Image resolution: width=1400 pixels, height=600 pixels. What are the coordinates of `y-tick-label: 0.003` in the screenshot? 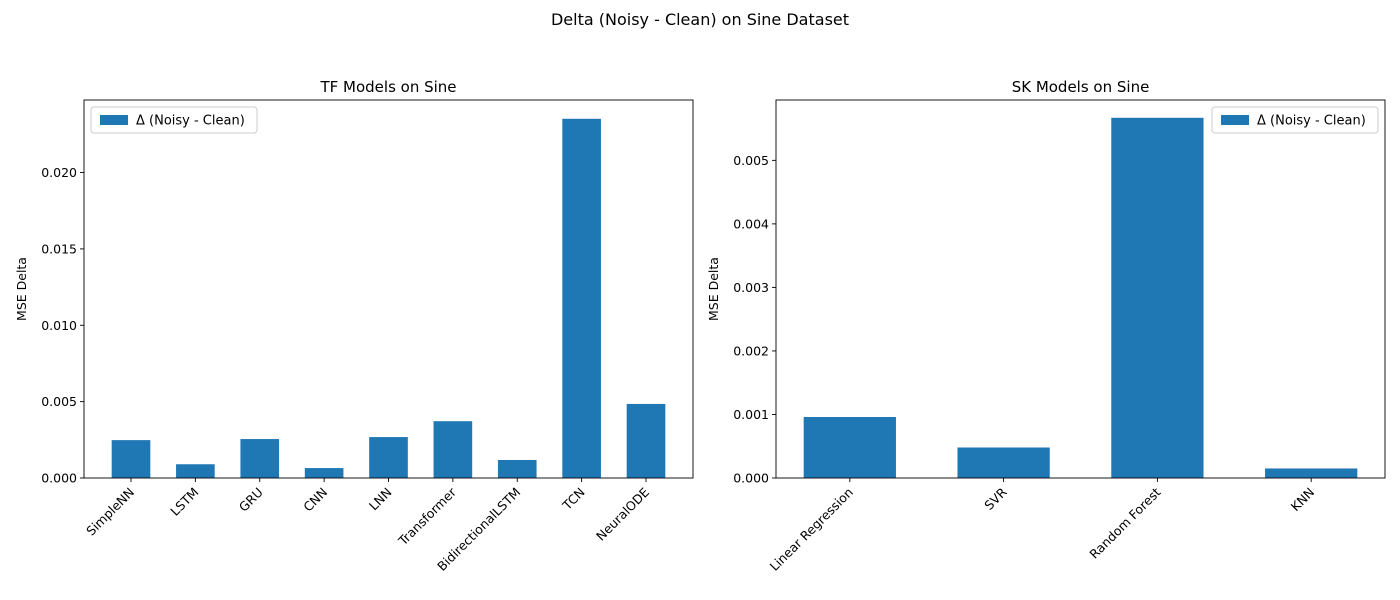 It's located at (751, 287).